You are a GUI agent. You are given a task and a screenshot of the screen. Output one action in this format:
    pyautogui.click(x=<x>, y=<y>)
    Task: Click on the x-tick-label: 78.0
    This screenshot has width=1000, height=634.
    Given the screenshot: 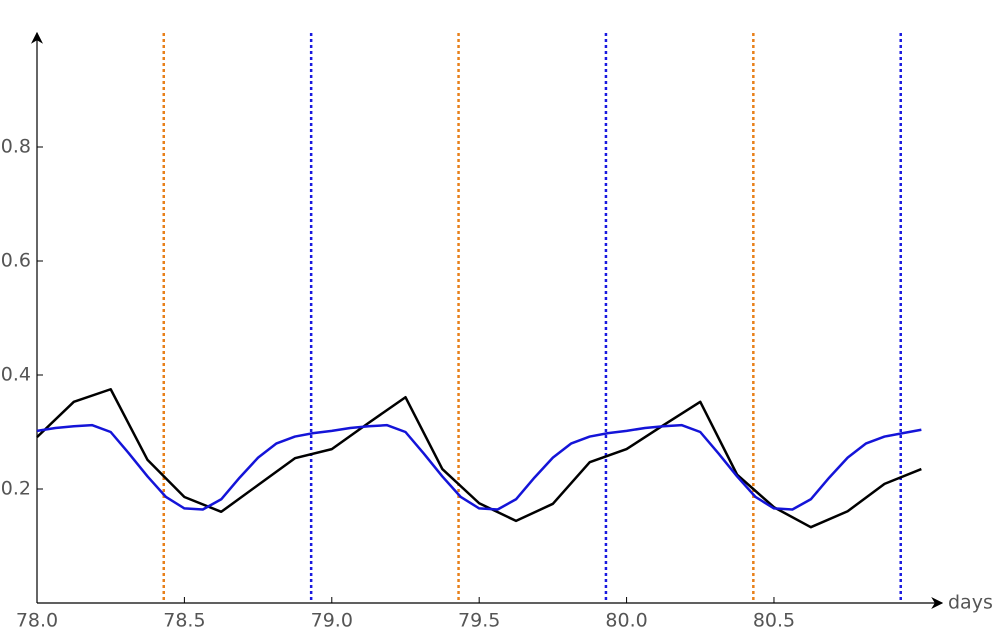 What is the action you would take?
    pyautogui.click(x=37, y=621)
    